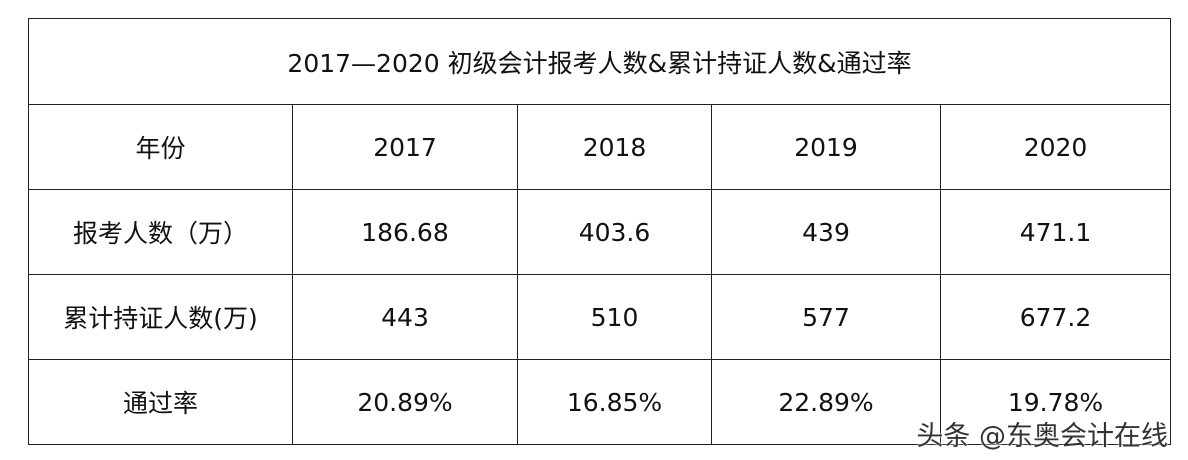  Describe the element at coordinates (405, 402) in the screenshot. I see `table-cell: 20.89%` at that location.